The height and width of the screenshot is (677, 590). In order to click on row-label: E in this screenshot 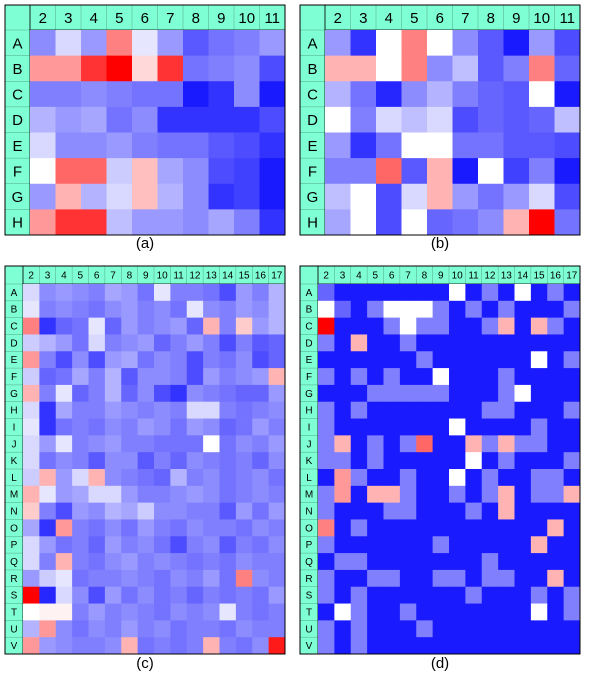, I will do `click(14, 360)`.